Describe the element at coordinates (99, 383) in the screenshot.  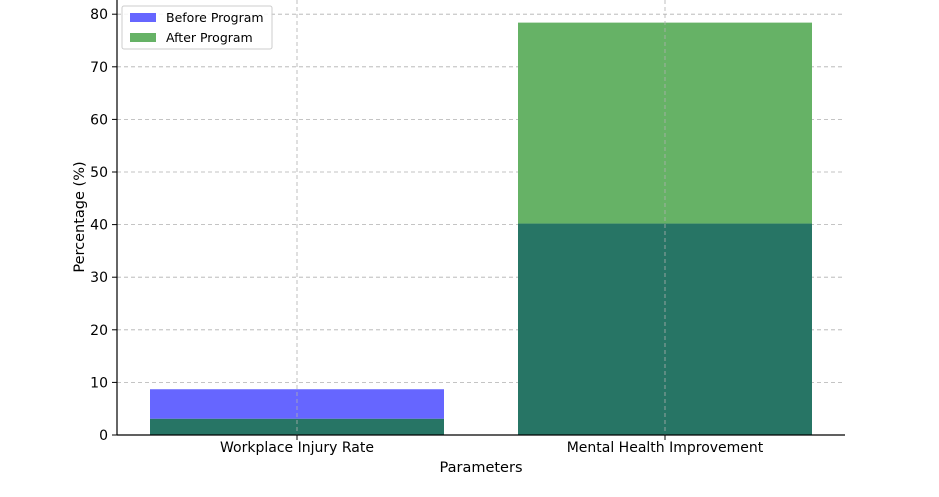
I see `y-tick-label: 10` at that location.